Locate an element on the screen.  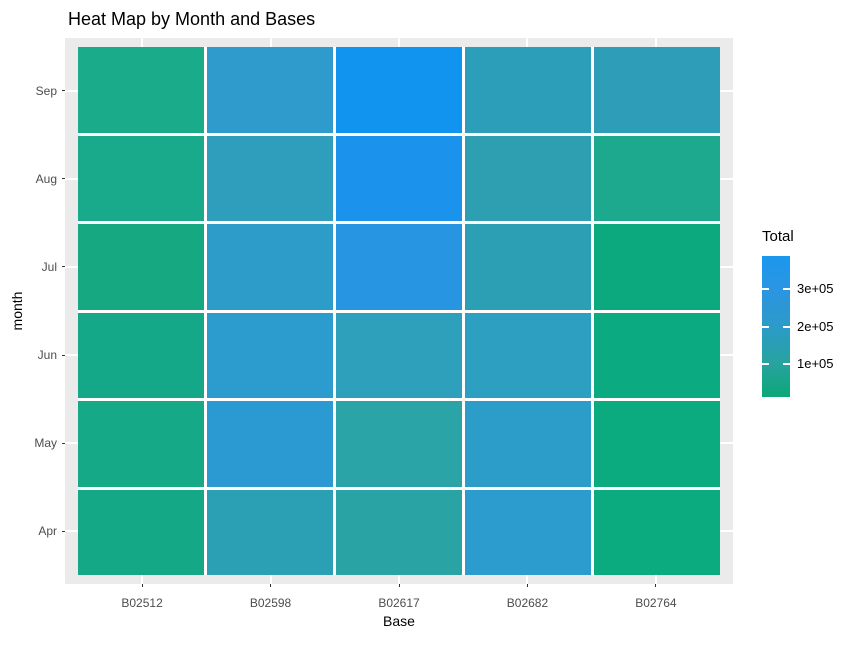
legend-title: Total is located at coordinates (778, 236).